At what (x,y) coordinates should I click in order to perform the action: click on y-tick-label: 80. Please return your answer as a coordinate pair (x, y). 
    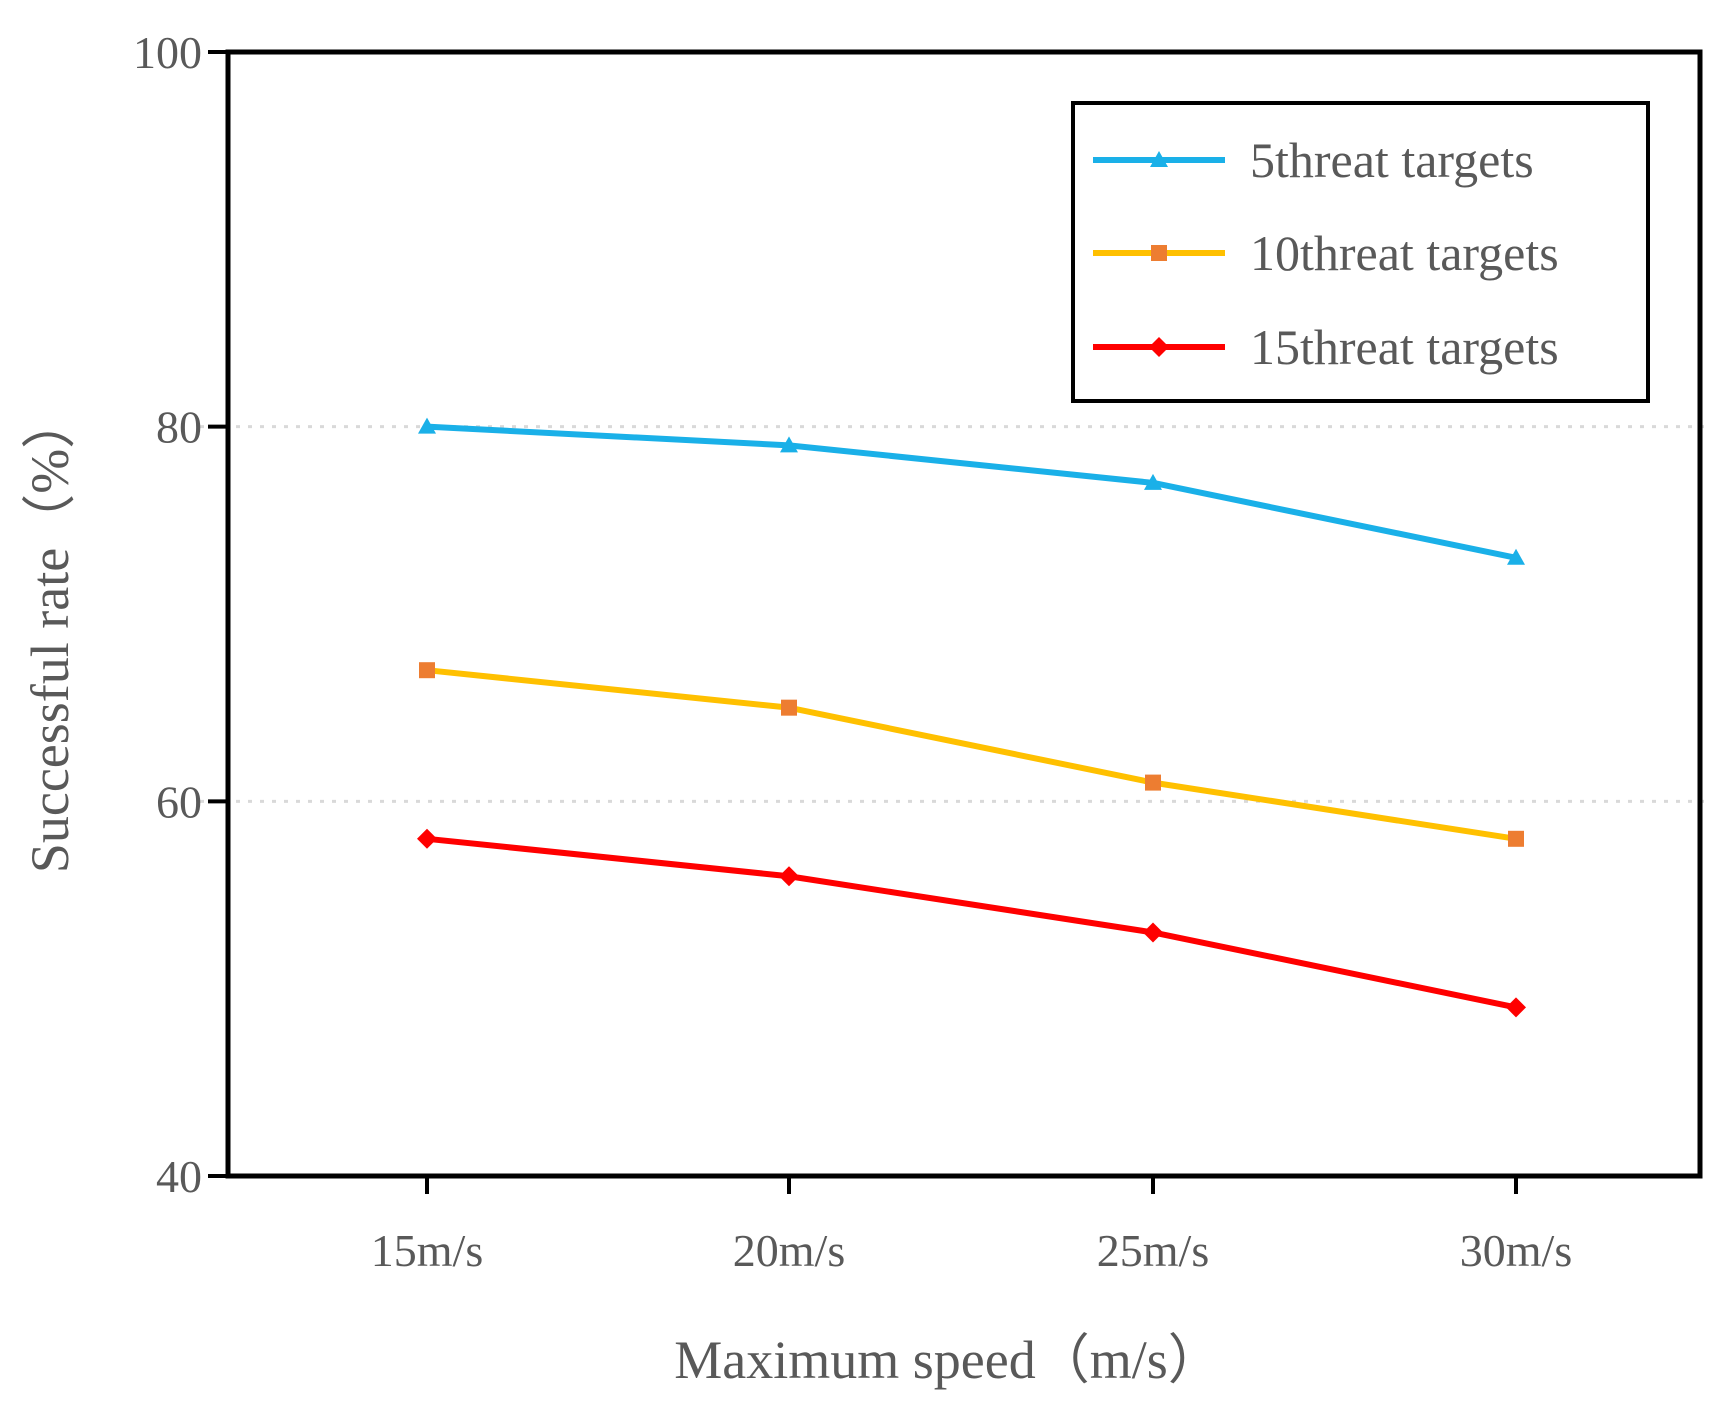
    Looking at the image, I should click on (179, 427).